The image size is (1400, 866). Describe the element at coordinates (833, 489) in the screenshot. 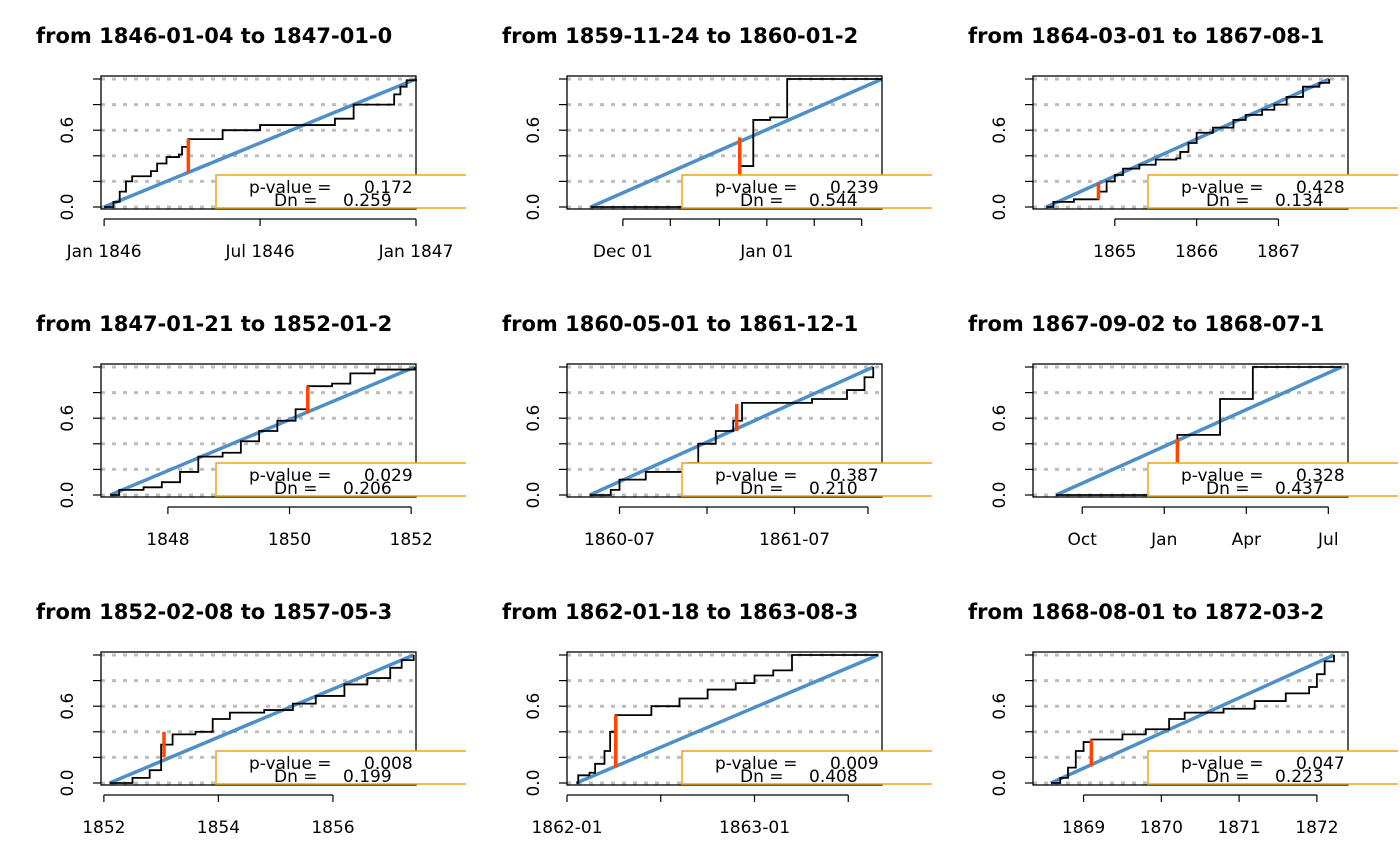

I see `dn-value: 0.210` at that location.